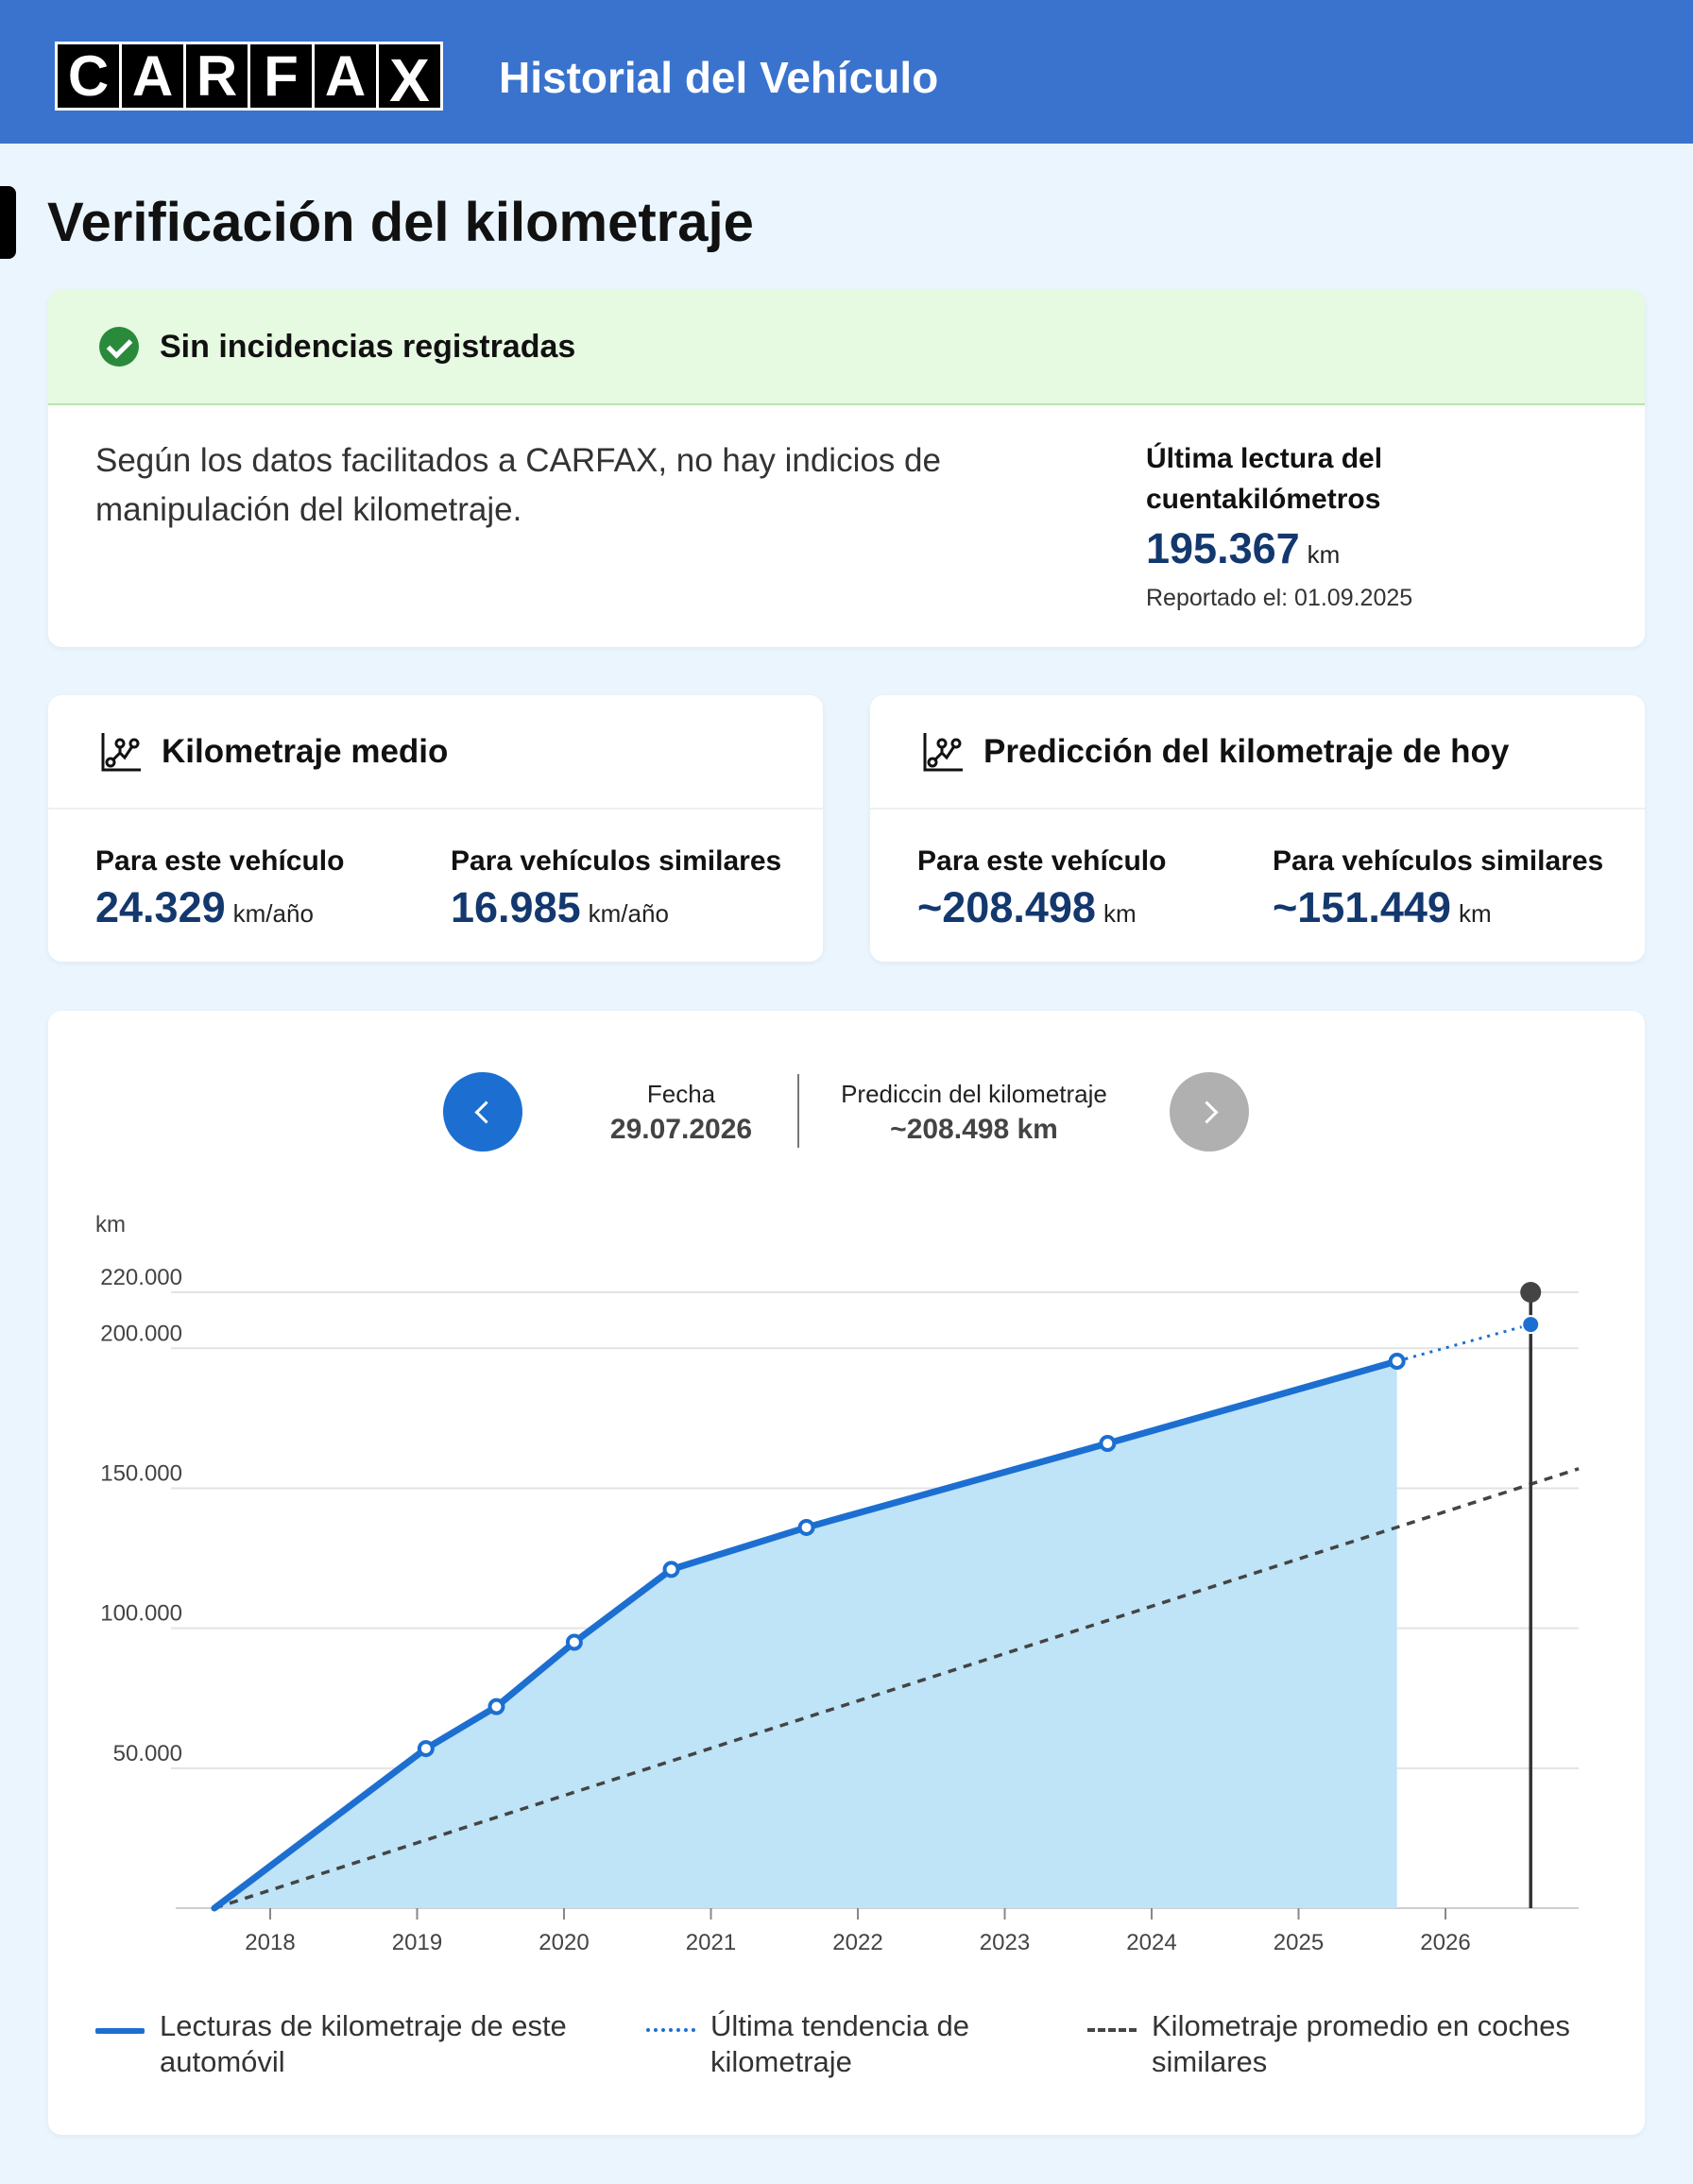 The image size is (1693, 2184). Describe the element at coordinates (1264, 479) in the screenshot. I see `last-reading-label: Última lectura del cuentakilómetros` at that location.